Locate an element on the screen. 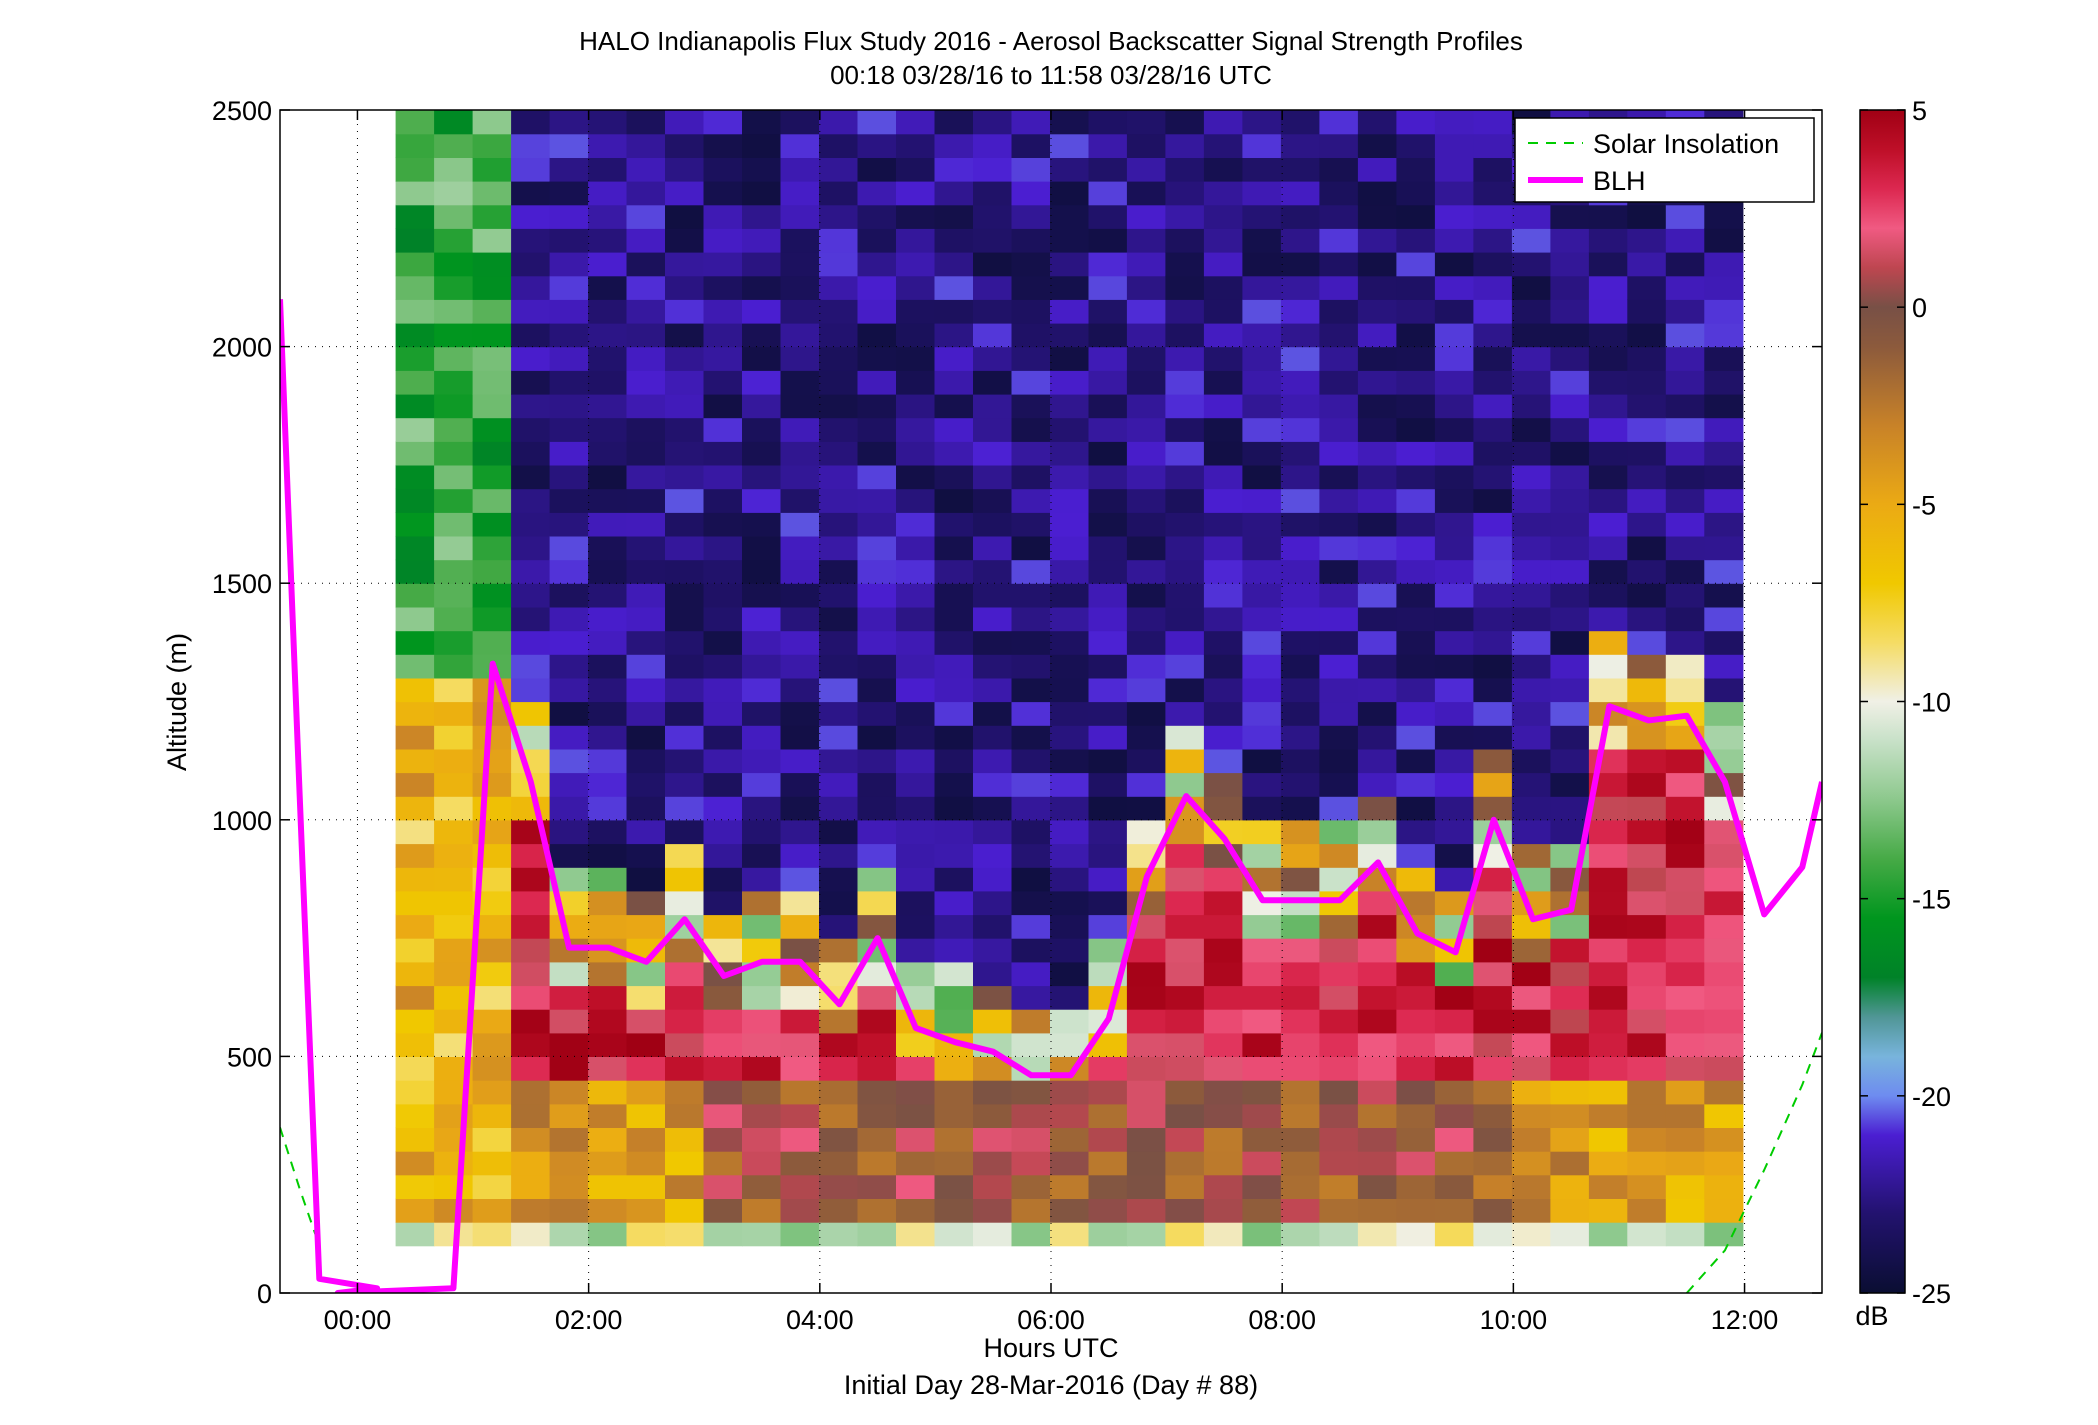 This screenshot has width=2098, height=1425. y-axis-label: Altitude (m) is located at coordinates (177, 702).